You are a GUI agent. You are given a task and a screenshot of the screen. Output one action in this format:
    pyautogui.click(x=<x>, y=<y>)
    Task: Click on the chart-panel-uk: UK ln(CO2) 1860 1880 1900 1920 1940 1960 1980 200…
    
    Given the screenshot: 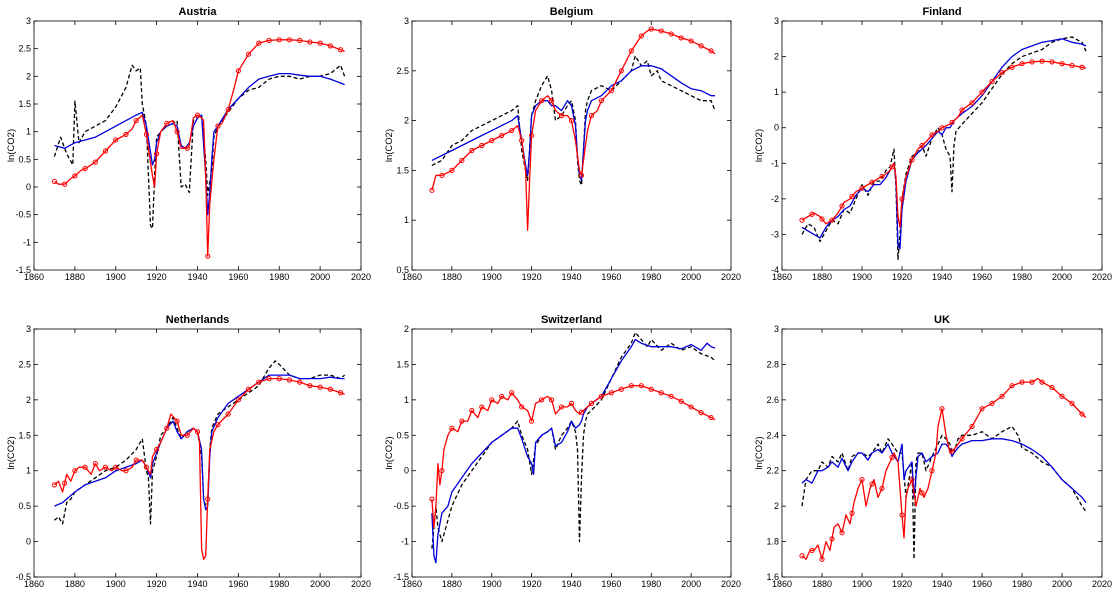 What is the action you would take?
    pyautogui.click(x=933, y=451)
    